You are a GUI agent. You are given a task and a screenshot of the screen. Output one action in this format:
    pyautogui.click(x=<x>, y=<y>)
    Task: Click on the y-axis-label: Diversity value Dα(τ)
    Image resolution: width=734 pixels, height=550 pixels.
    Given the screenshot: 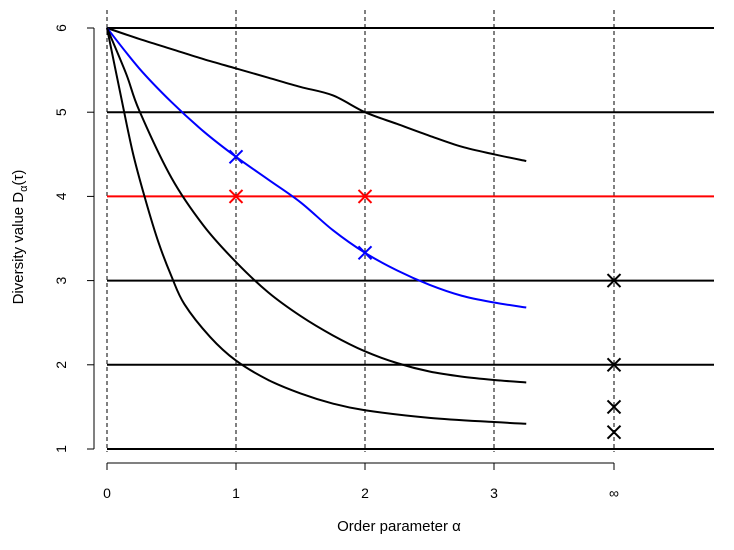 What is the action you would take?
    pyautogui.click(x=20, y=237)
    